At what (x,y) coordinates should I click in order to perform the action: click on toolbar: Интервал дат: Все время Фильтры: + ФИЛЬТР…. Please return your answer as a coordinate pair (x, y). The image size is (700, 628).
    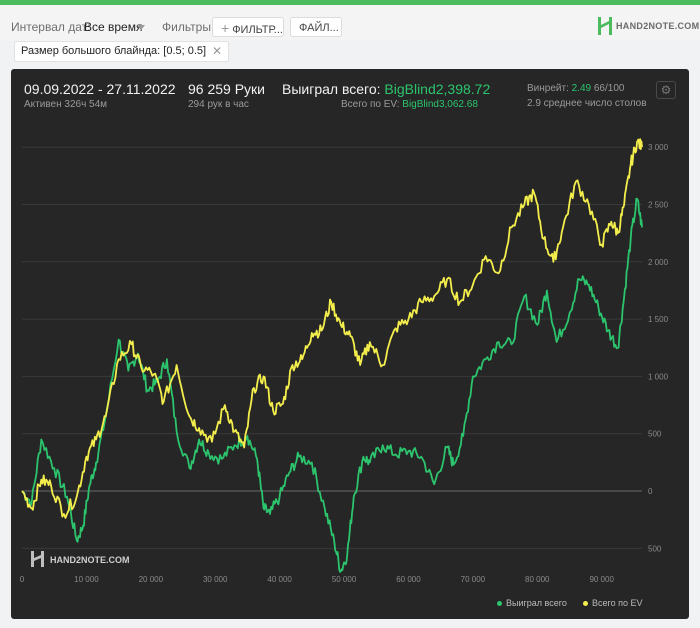
    Looking at the image, I should click on (350, 23).